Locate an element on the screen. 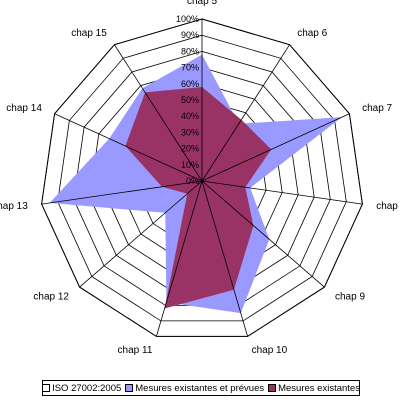 The width and height of the screenshot is (400, 408). legend-swatch-existantes is located at coordinates (272, 388).